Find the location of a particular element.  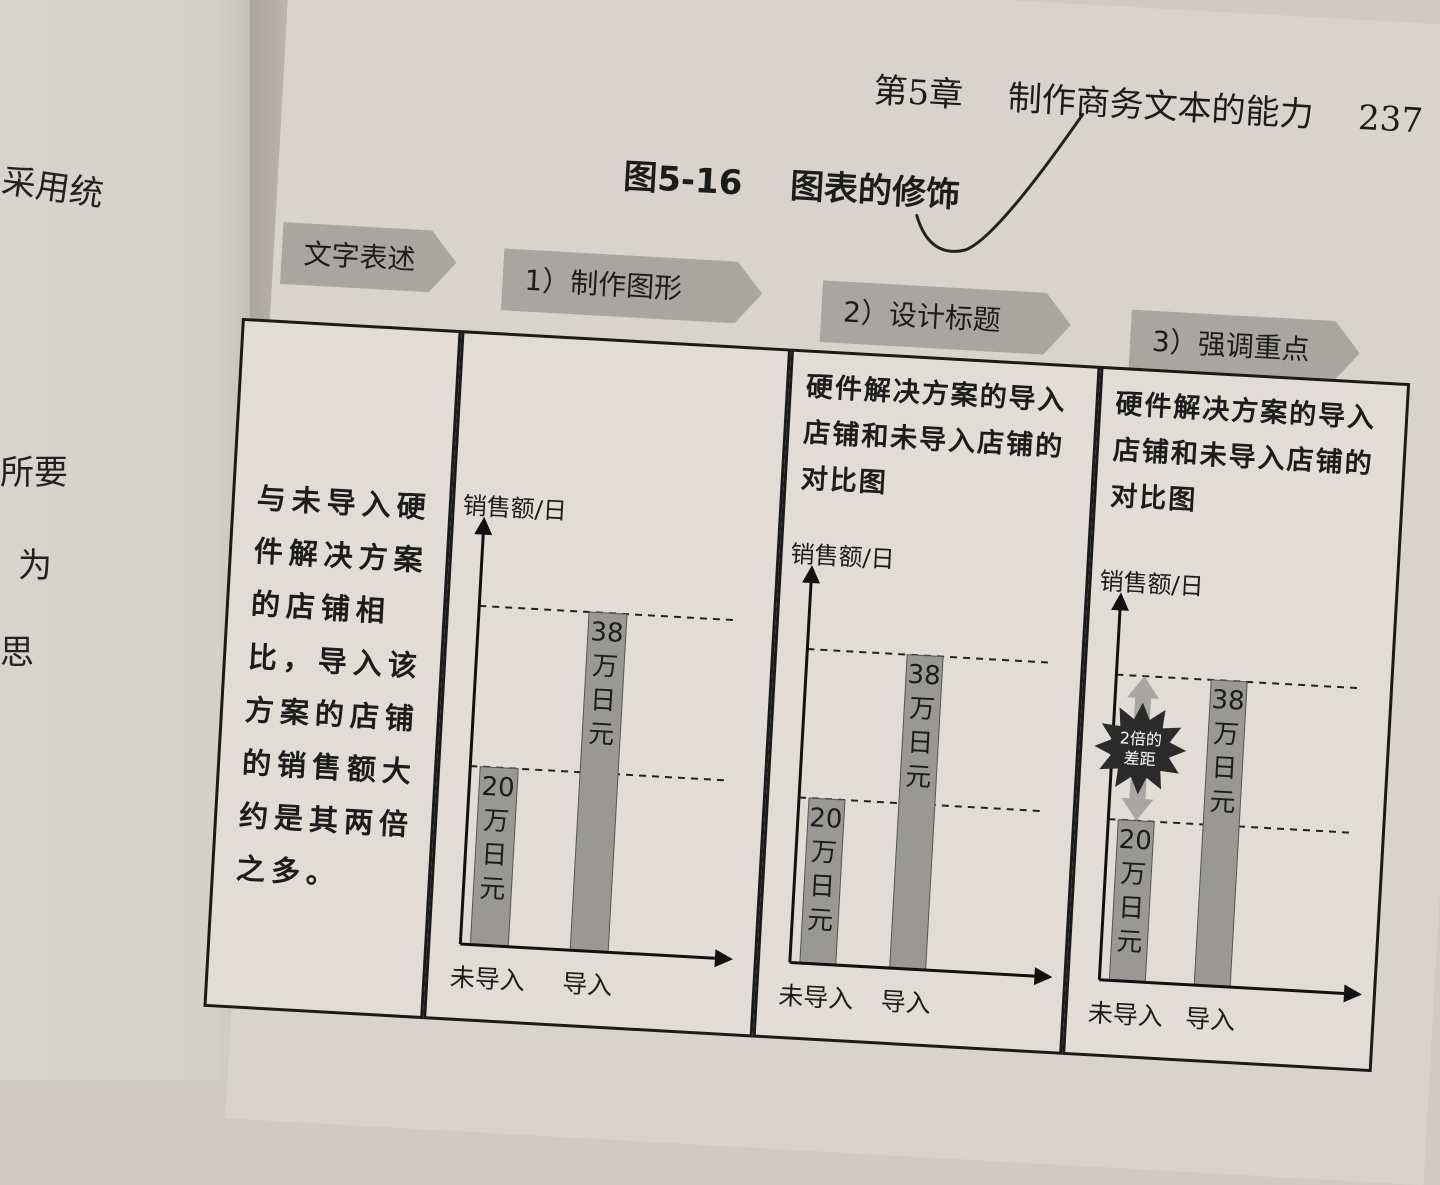

facing-page-text: 思 is located at coordinates (17, 653).